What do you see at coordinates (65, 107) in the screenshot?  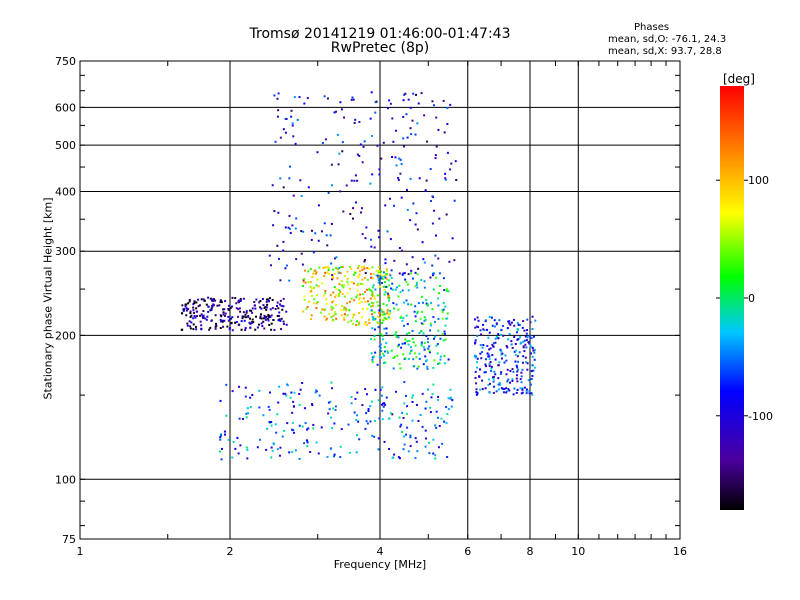 I see `y-tick-label: 600` at bounding box center [65, 107].